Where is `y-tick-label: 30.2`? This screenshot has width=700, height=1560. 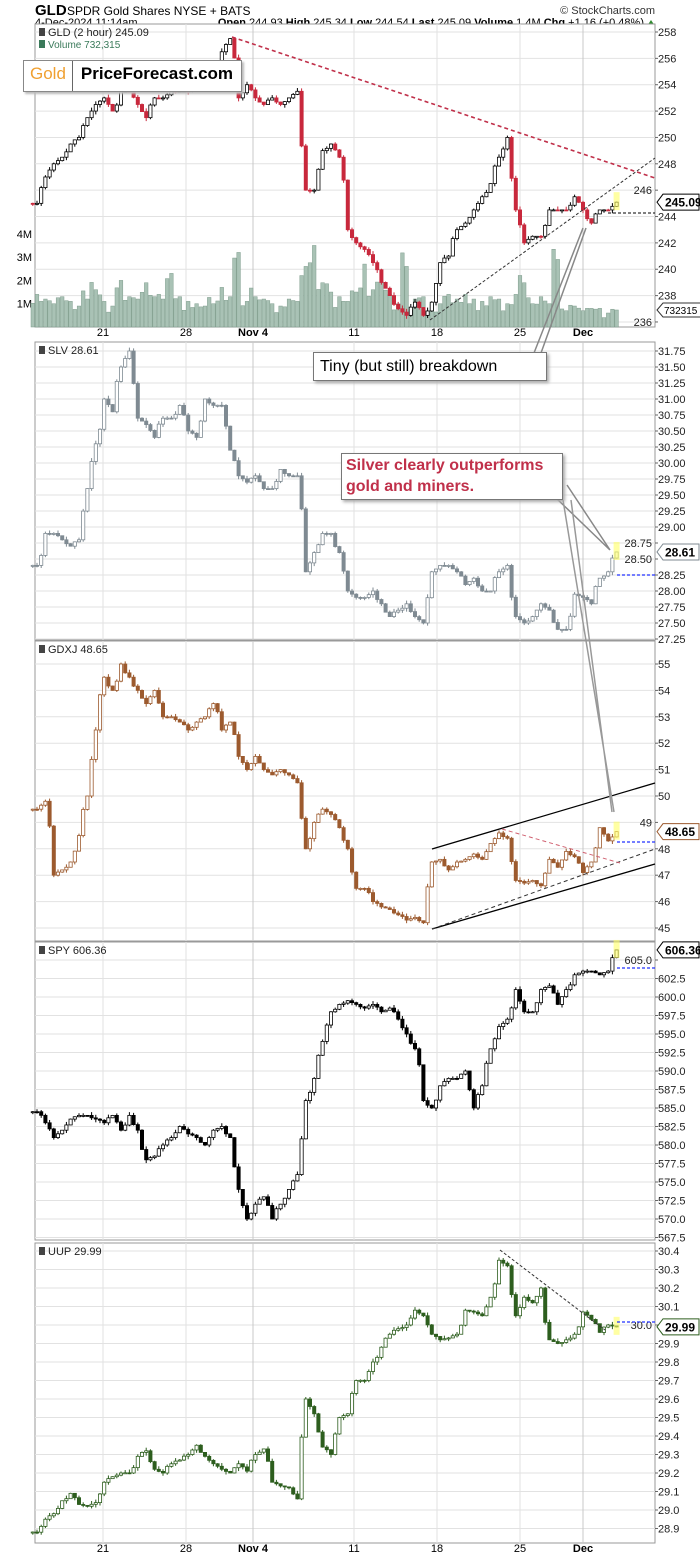 y-tick-label: 30.2 is located at coordinates (668, 1289).